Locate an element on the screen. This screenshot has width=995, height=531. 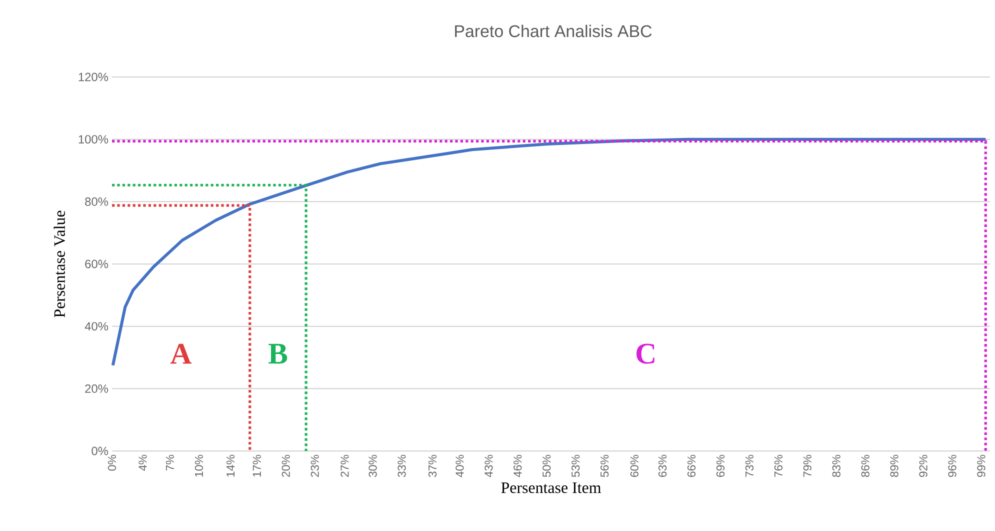
y-tick-label: 40% is located at coordinates (96, 326).